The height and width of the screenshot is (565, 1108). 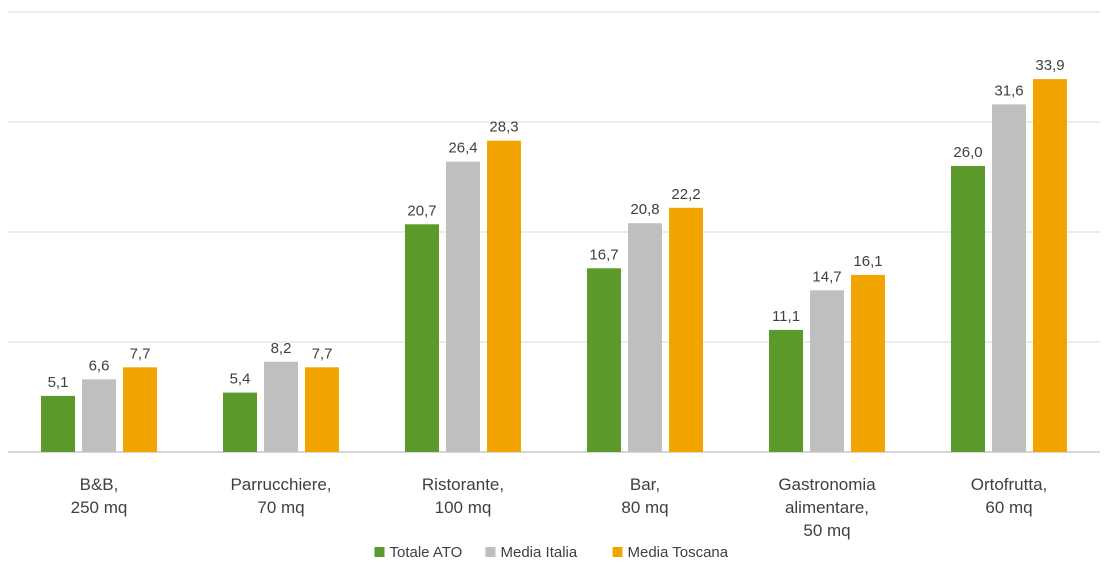 What do you see at coordinates (463, 496) in the screenshot?
I see `x-tick-label: Ristorante, 100 mq` at bounding box center [463, 496].